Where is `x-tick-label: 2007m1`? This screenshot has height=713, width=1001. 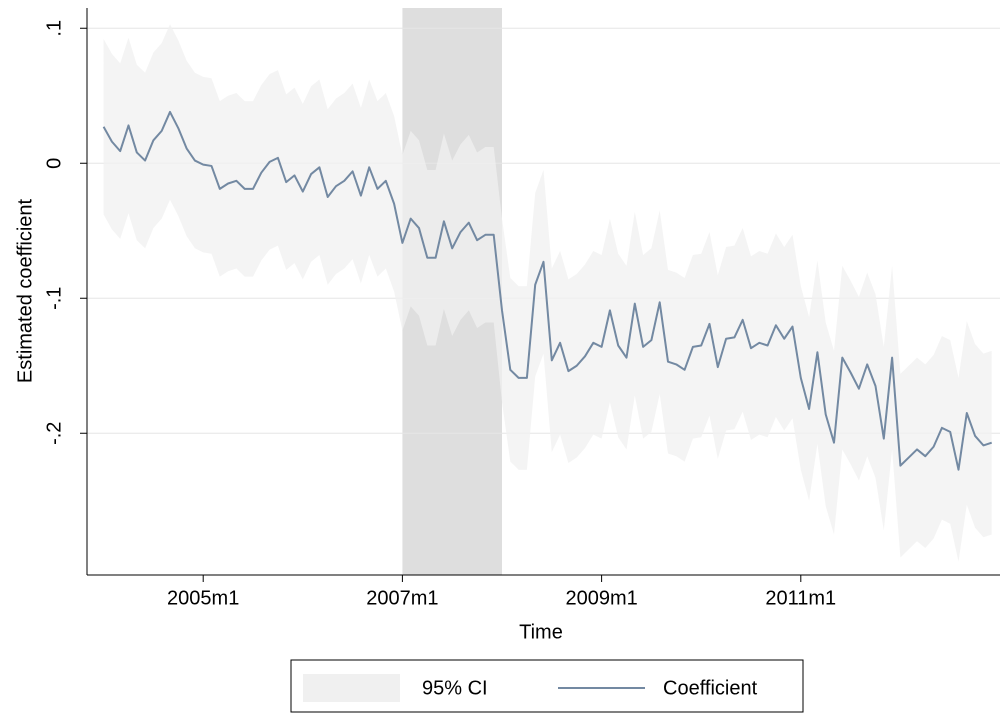
x-tick-label: 2007m1 is located at coordinates (402, 598).